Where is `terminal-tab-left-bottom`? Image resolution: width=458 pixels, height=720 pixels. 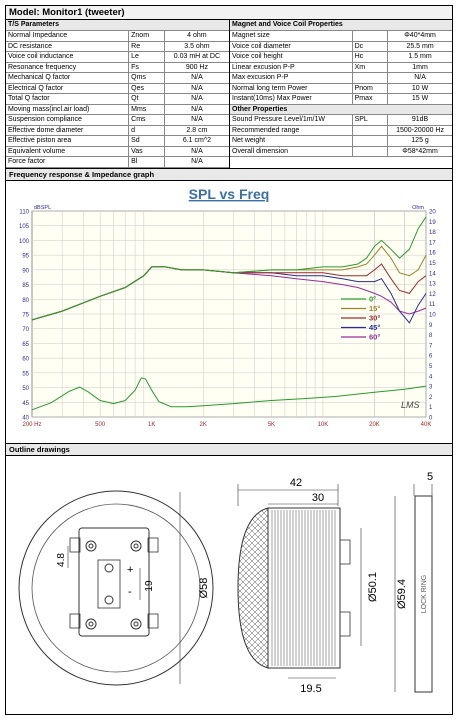
terminal-tab-left-bottom is located at coordinates (75, 620).